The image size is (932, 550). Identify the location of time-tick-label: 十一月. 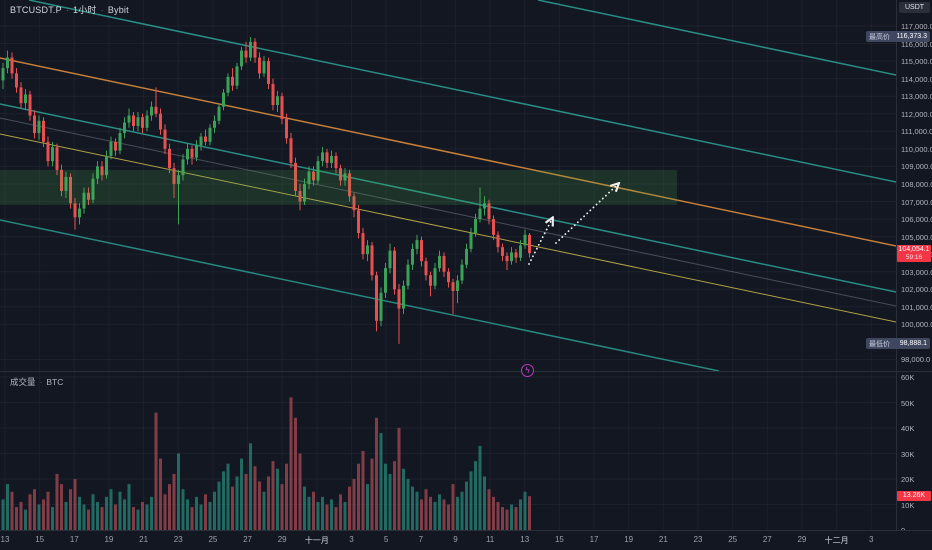
(316, 540).